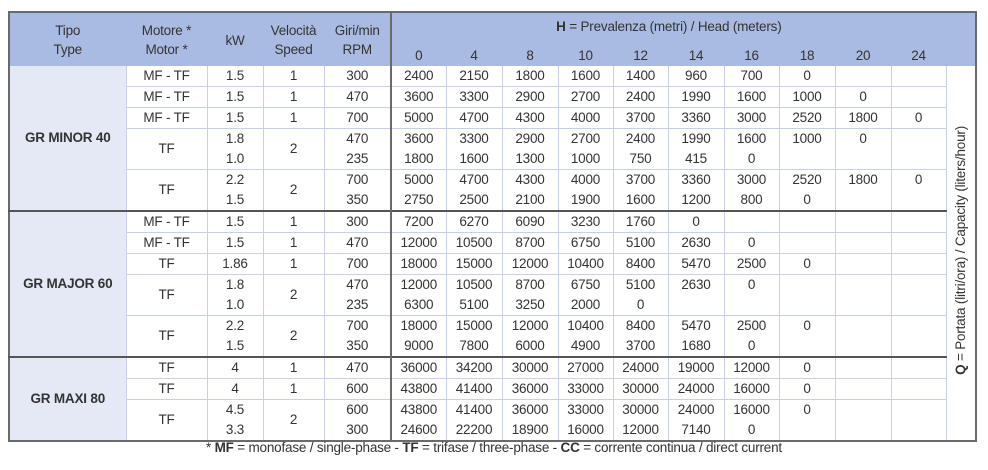  Describe the element at coordinates (68, 49) in the screenshot. I see `header-type-en: Type` at that location.